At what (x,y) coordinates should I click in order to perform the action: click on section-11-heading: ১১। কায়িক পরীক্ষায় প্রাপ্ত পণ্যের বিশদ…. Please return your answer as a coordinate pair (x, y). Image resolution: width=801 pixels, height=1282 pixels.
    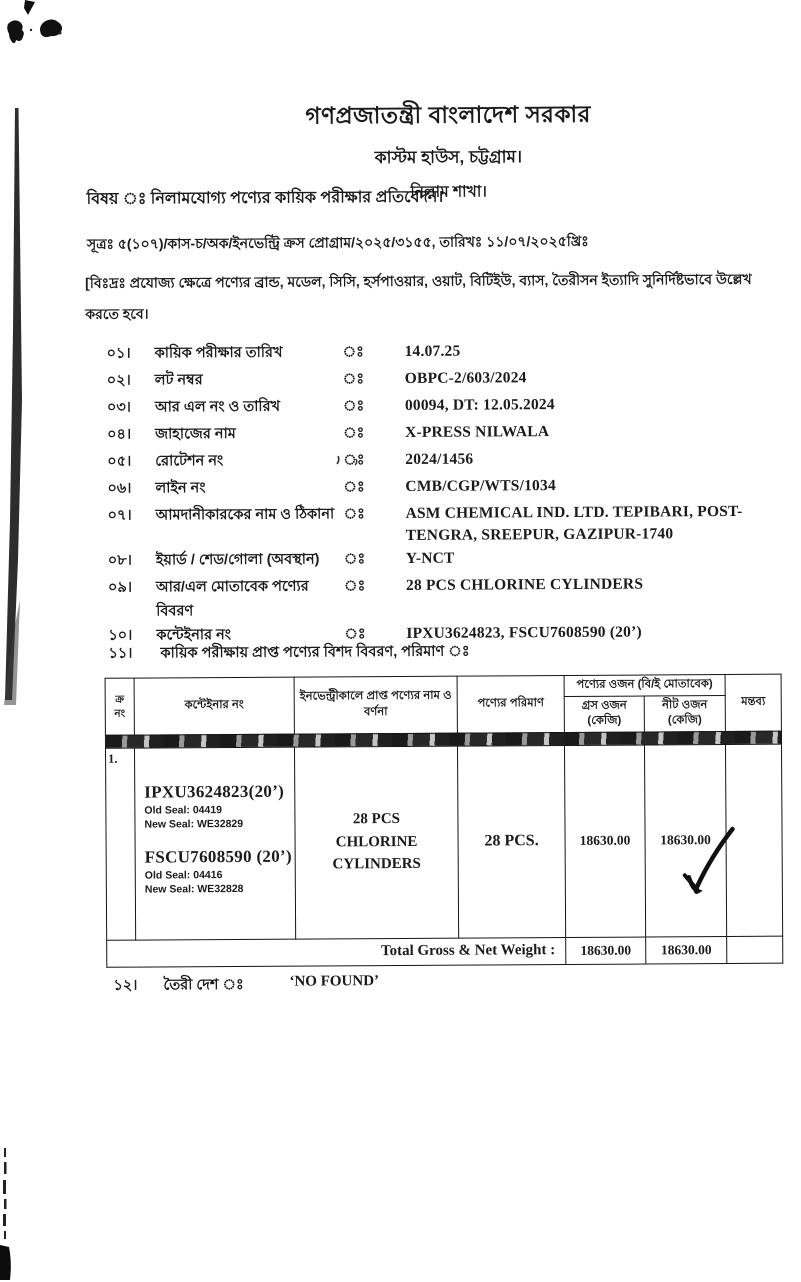
    Looking at the image, I should click on (288, 654).